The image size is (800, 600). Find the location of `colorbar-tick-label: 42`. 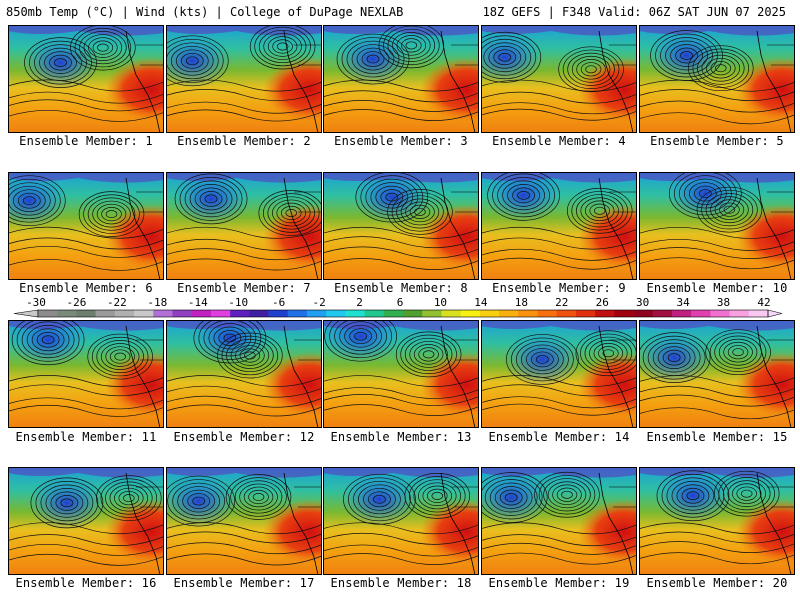

colorbar-tick-label: 42 is located at coordinates (763, 302).